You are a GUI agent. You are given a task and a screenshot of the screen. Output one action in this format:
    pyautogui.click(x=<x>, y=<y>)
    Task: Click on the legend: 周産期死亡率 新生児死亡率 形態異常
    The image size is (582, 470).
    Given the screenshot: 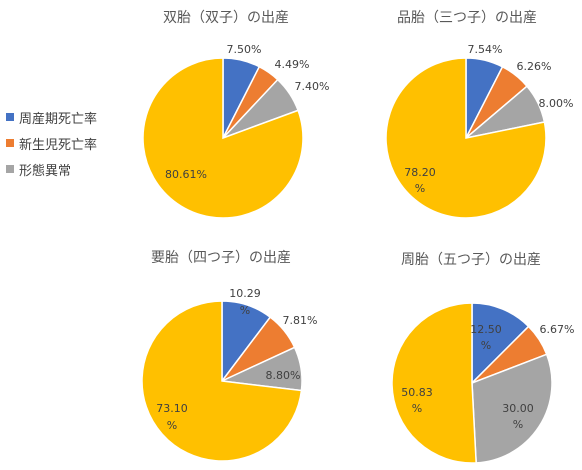 What is the action you would take?
    pyautogui.click(x=51, y=143)
    